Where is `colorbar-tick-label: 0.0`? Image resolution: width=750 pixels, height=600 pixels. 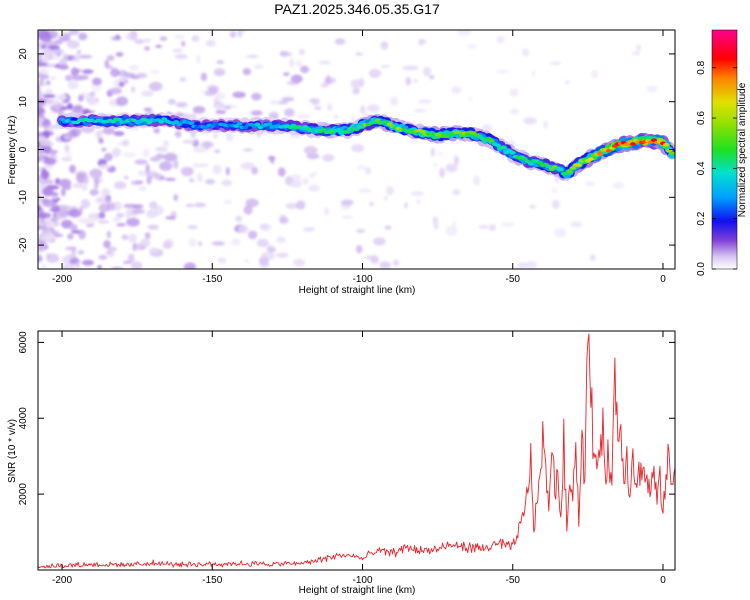 colorbar-tick-label: 0.0 is located at coordinates (701, 269).